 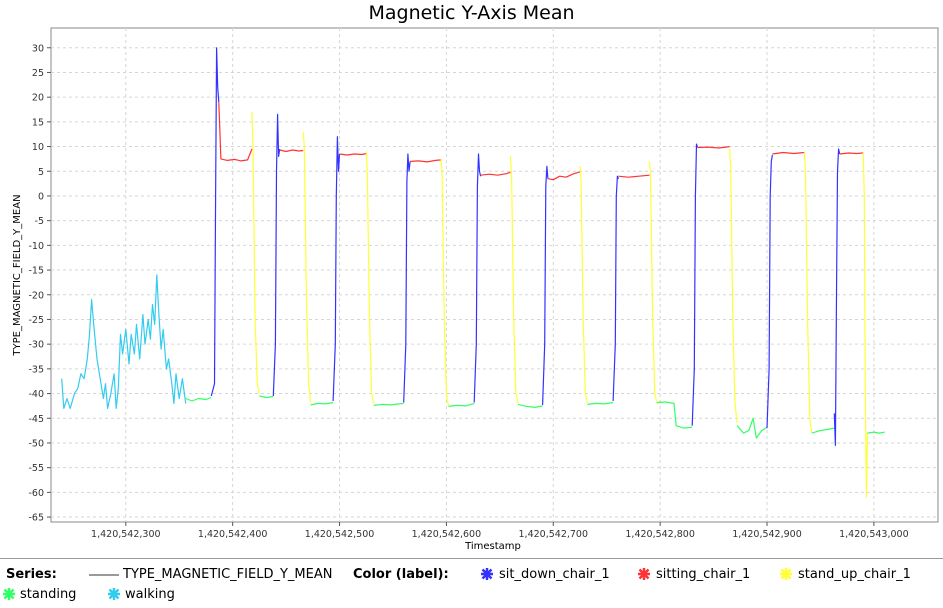 What do you see at coordinates (150, 594) in the screenshot?
I see `legend-label-walking: walking` at bounding box center [150, 594].